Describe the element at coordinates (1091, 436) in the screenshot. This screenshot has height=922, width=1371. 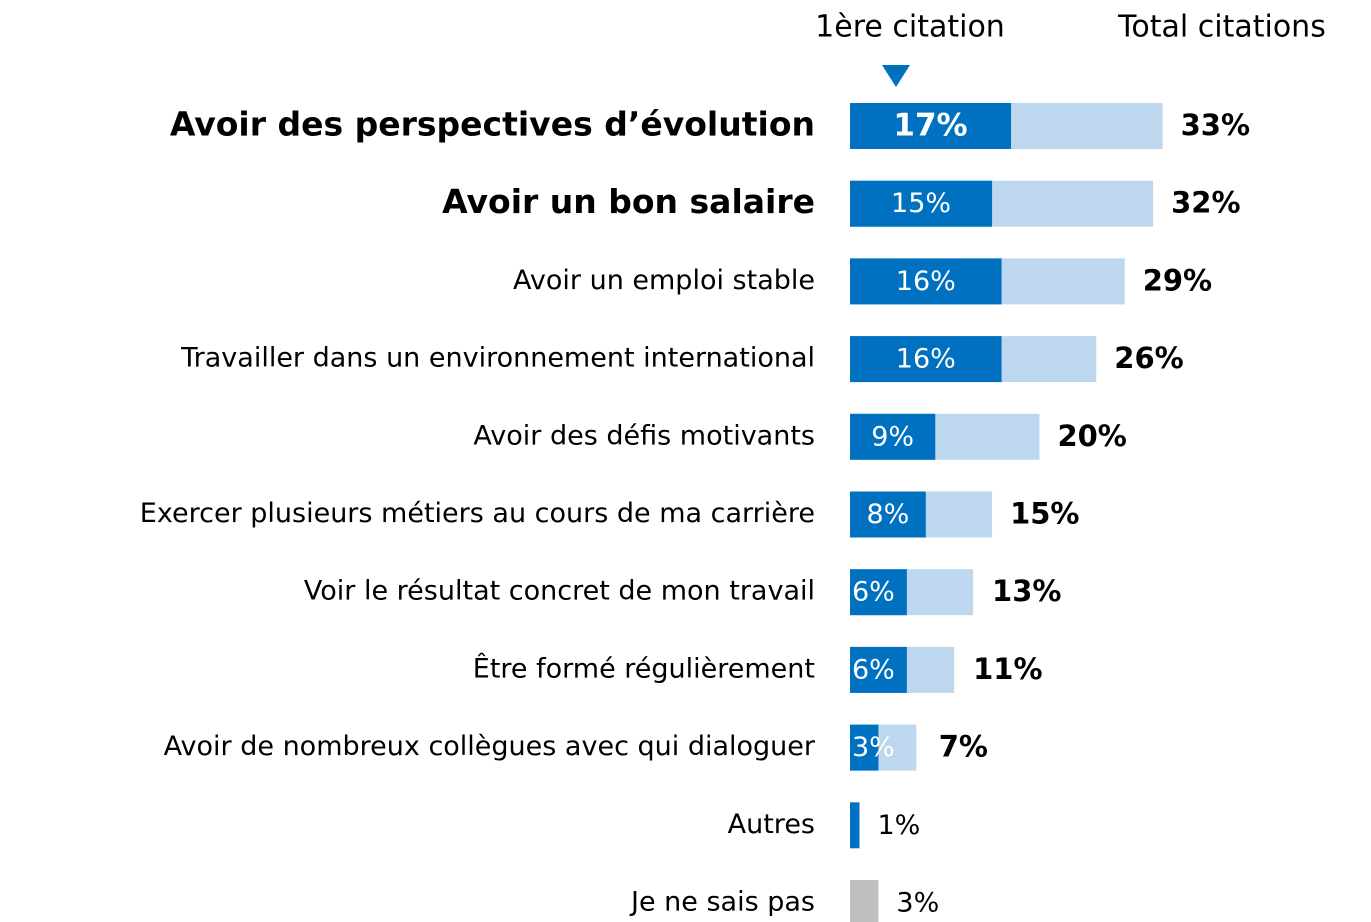
I see `total-value-label: 20%` at that location.